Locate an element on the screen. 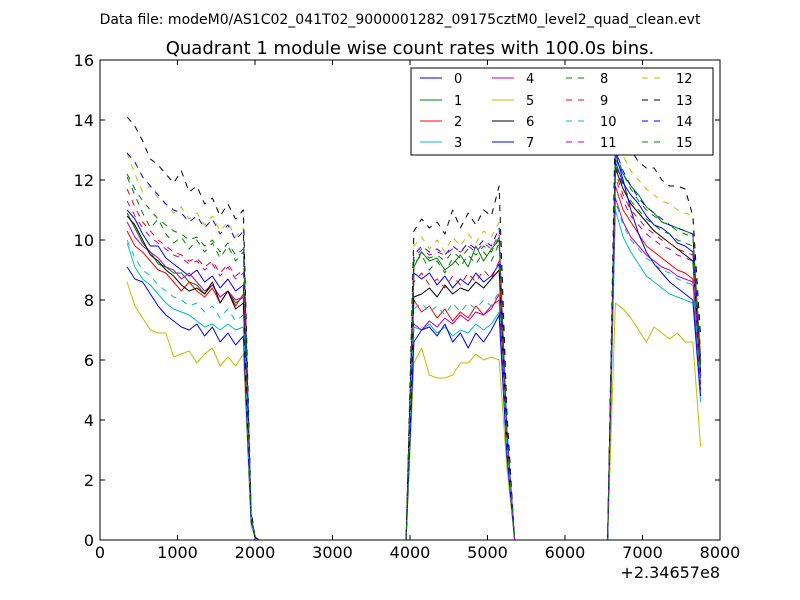 Image resolution: width=800 pixels, height=600 pixels. legend-label-15: 15 is located at coordinates (684, 143).